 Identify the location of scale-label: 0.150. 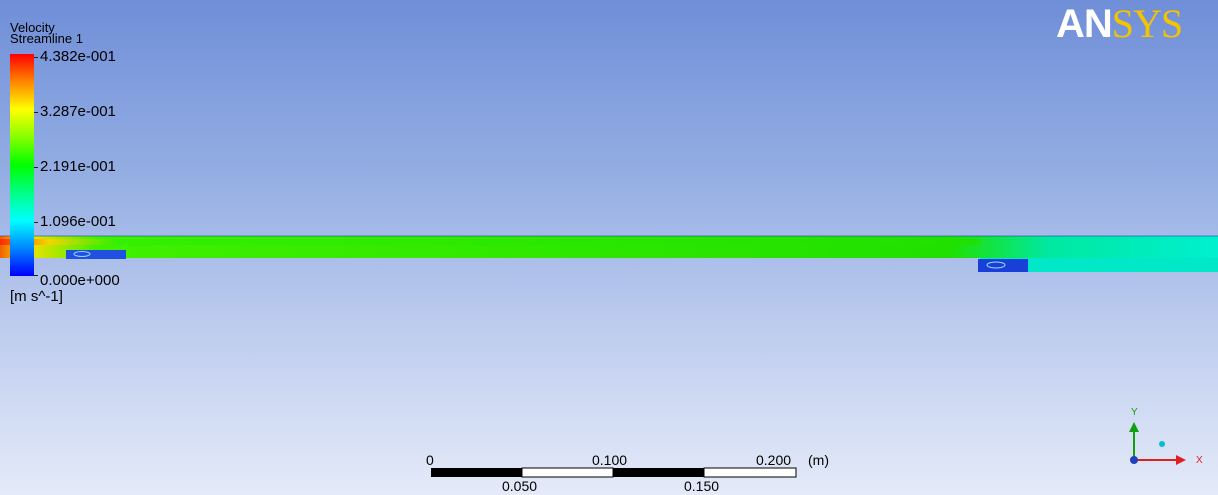
(702, 486).